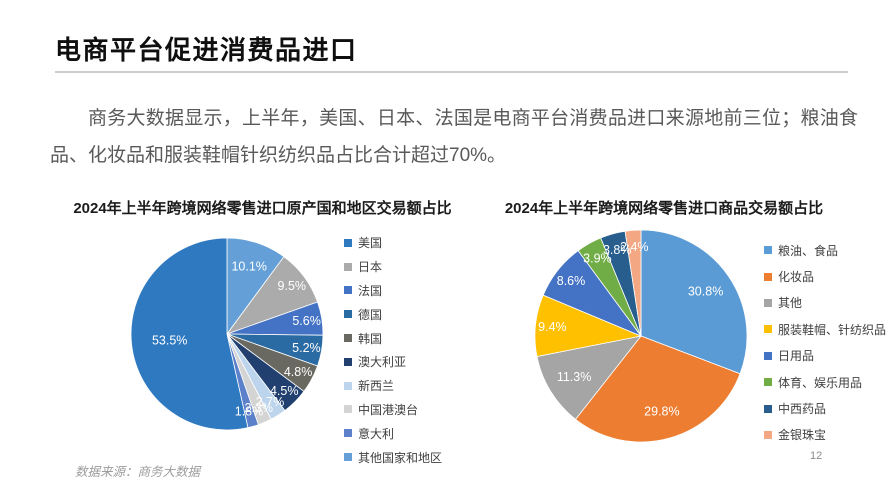  I want to click on commodity-chart-legend: 粮油、食品化妆品其他服装鞋帽、针纺织品 日用品体育、娱乐用品 中西药品金银珠宝, so click(825, 342).